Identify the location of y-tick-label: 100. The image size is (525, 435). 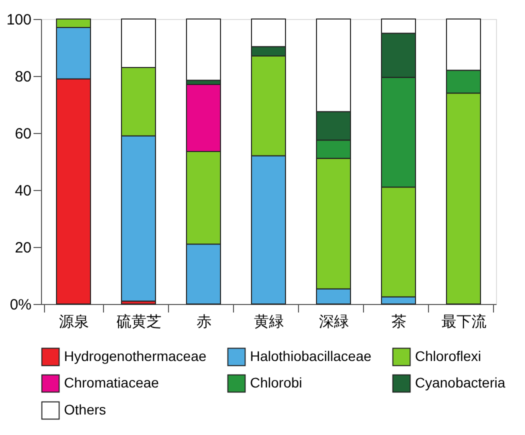
(19, 20).